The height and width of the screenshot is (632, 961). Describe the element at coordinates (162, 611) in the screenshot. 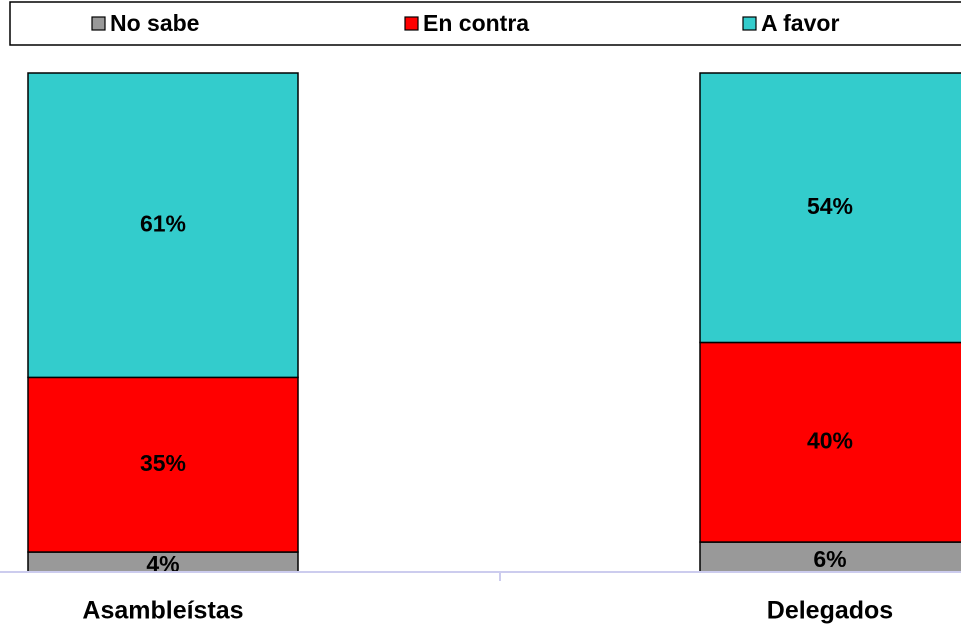

I see `x-tick-label: Asambleístas` at that location.